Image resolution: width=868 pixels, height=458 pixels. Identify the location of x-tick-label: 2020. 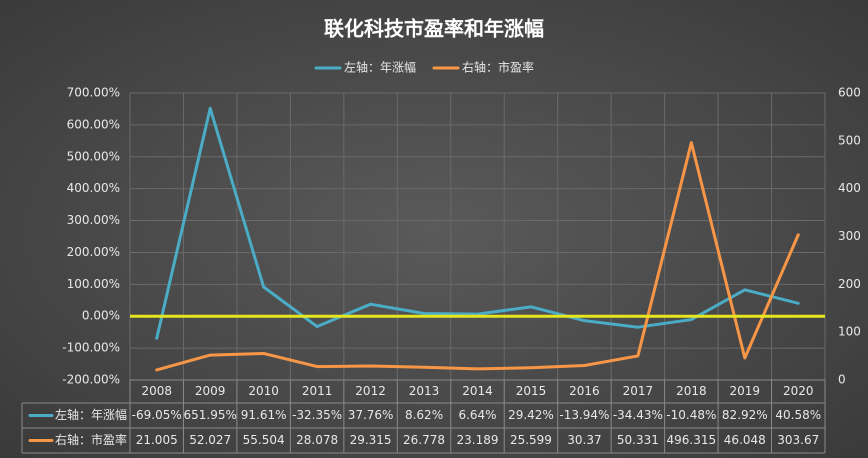
(798, 391).